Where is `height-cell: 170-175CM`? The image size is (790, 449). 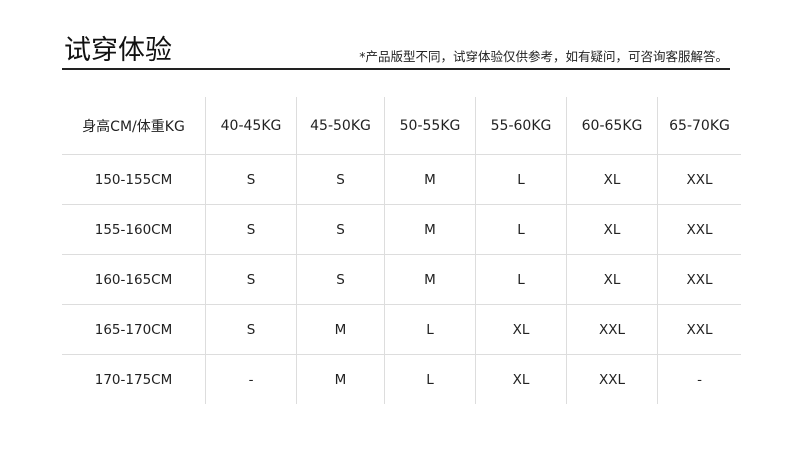 height-cell: 170-175CM is located at coordinates (133, 379).